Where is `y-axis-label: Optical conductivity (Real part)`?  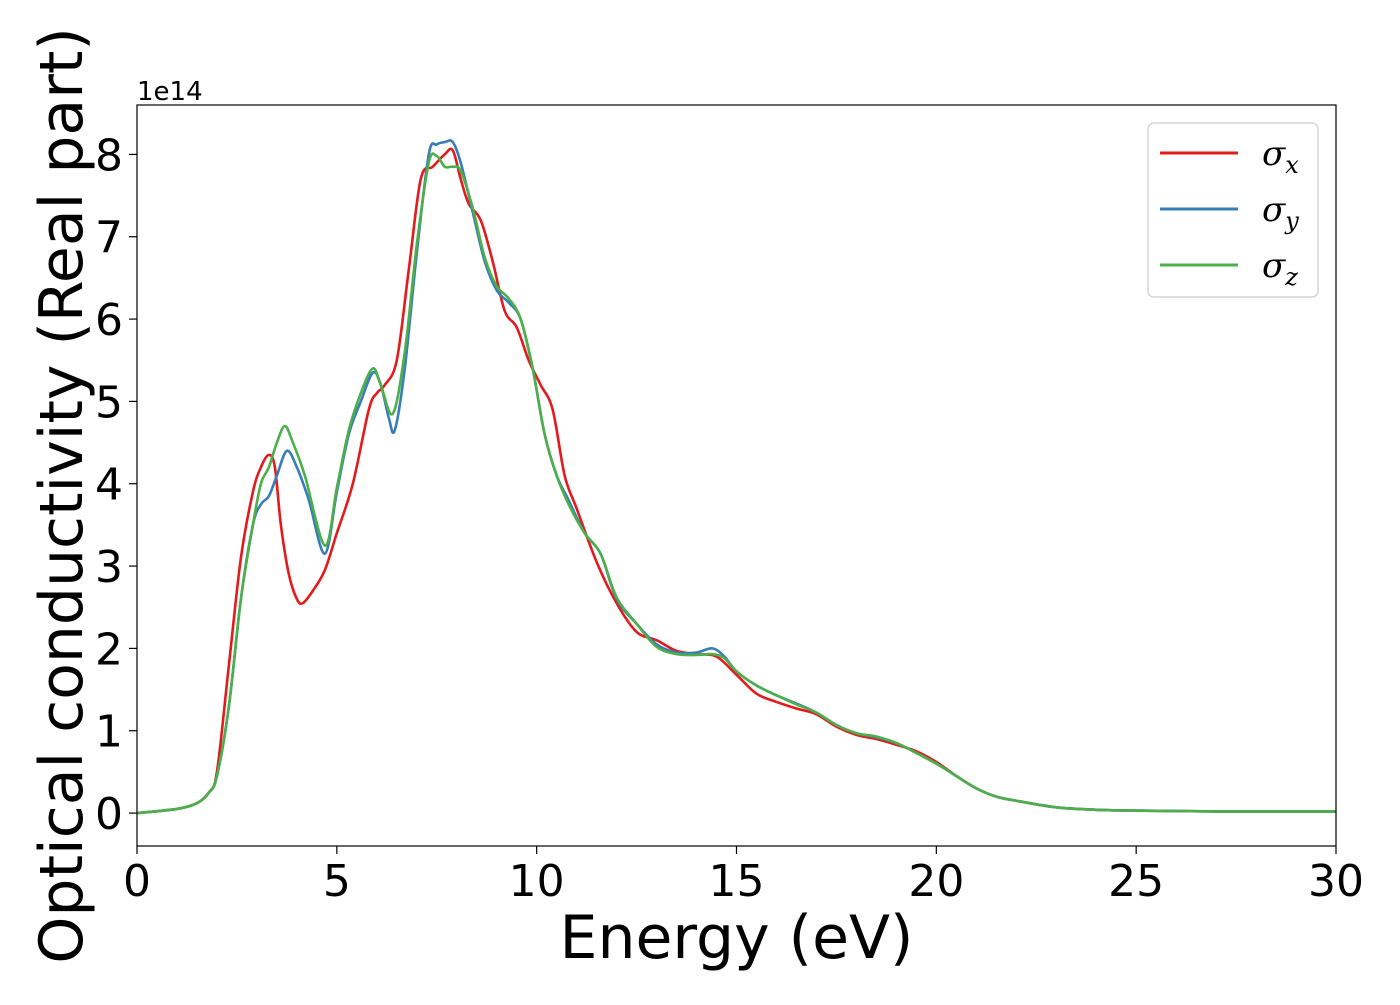
y-axis-label: Optical conductivity (Real part) is located at coordinates (62, 495).